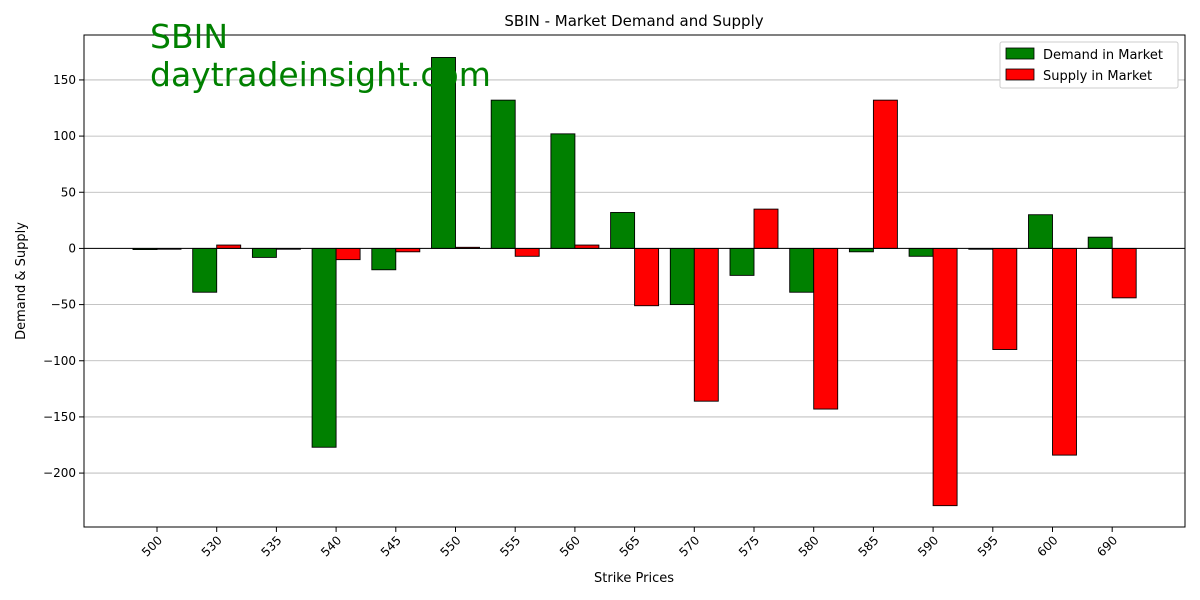 Image resolution: width=1200 pixels, height=600 pixels. What do you see at coordinates (451, 546) in the screenshot?
I see `x-tick-label: 550` at bounding box center [451, 546].